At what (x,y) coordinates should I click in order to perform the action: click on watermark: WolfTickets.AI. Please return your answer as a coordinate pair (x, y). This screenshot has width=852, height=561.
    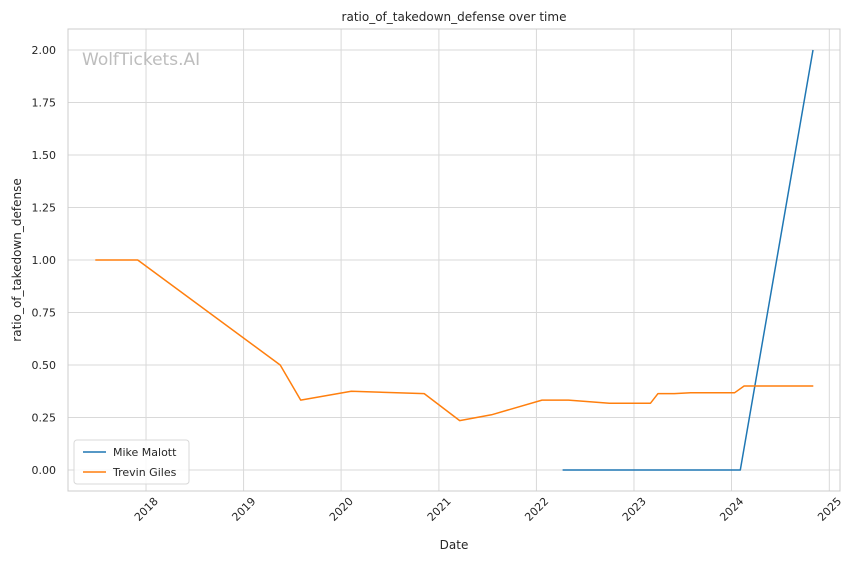
    Looking at the image, I should click on (141, 60).